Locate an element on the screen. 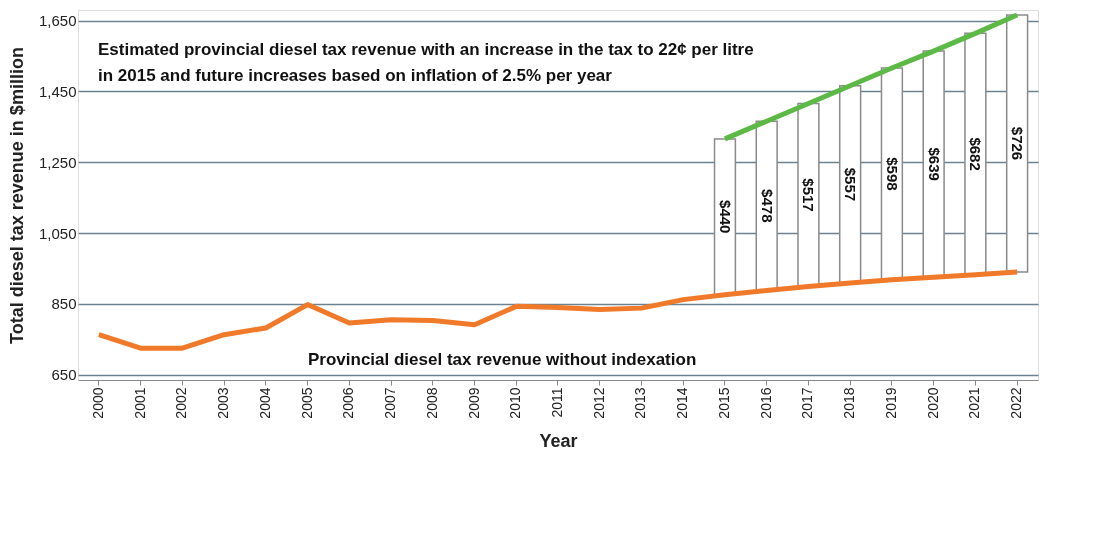 This screenshot has width=1116, height=554. x-tick-label: 2013 is located at coordinates (640, 403).